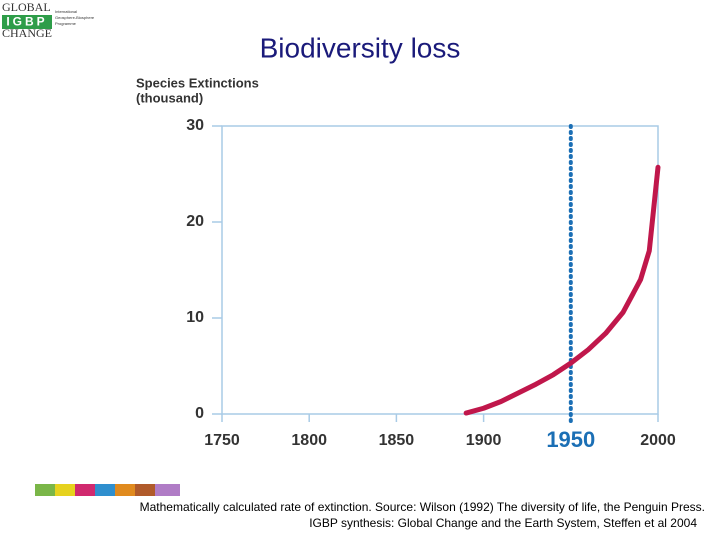 Image resolution: width=720 pixels, height=540 pixels. I want to click on logo-text: IGBP, so click(26, 22).